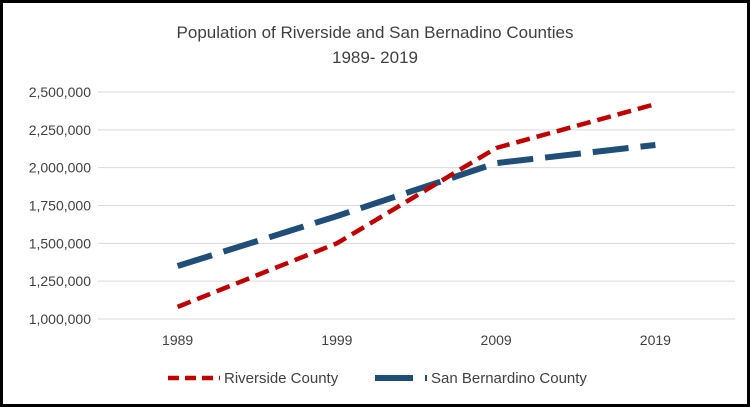  I want to click on y-tick-label: 2,500,000, so click(60, 92).